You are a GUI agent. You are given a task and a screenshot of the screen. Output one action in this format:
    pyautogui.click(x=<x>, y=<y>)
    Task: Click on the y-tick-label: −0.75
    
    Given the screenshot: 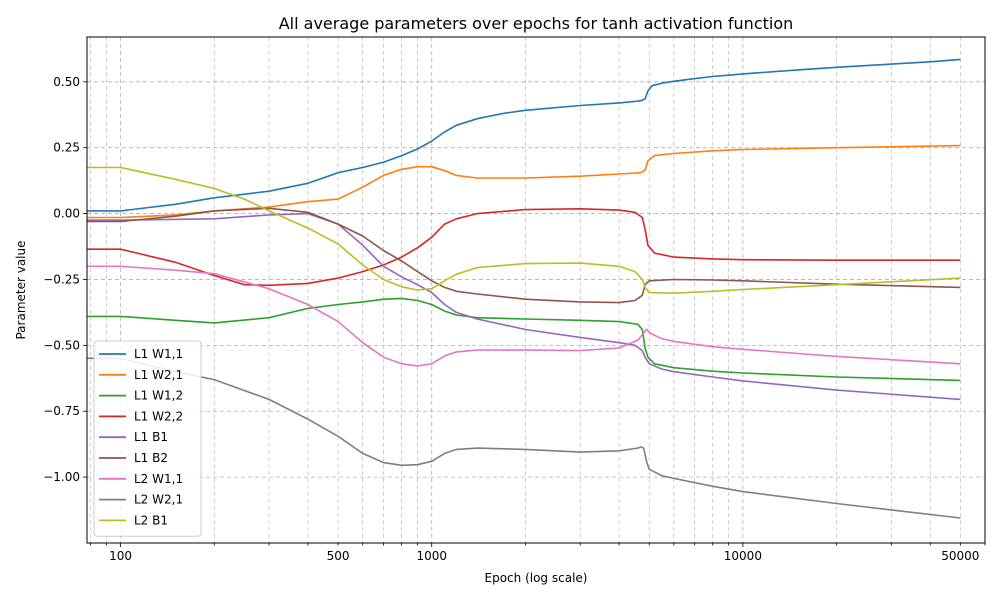 What is the action you would take?
    pyautogui.click(x=61, y=411)
    